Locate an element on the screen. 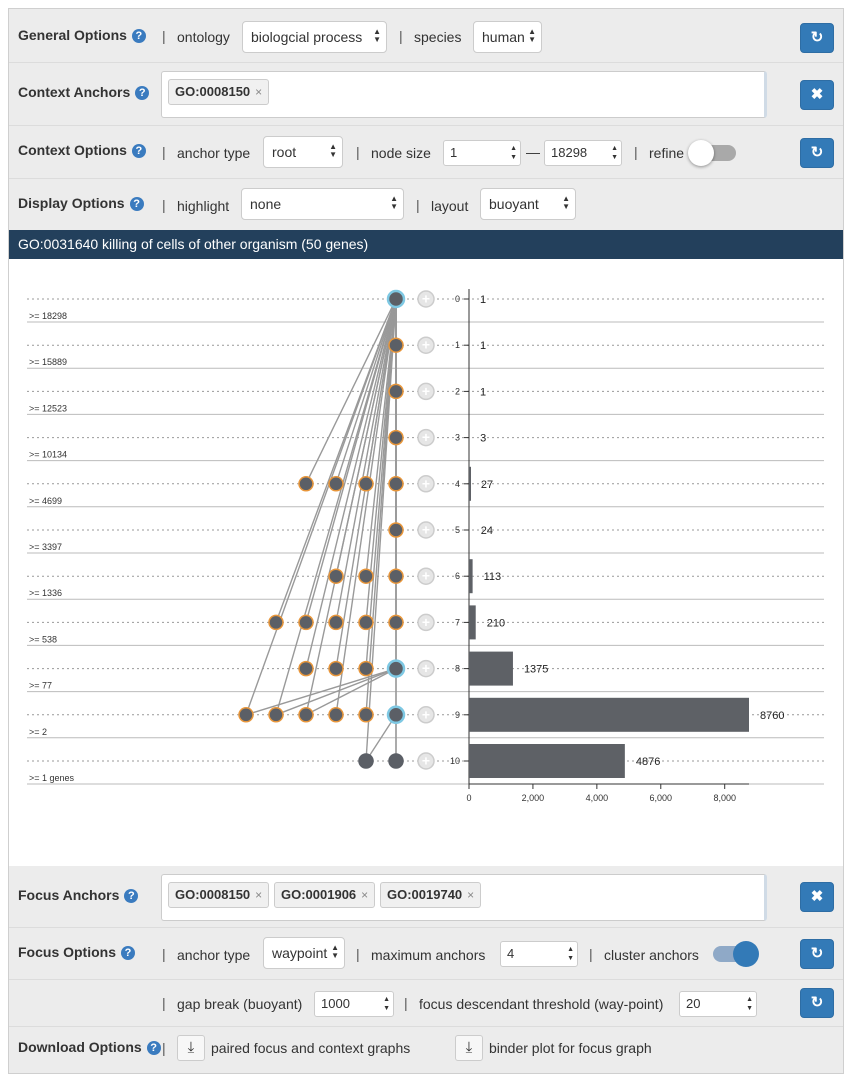  node-size-max-input: 18298 ▲ ▼ is located at coordinates (583, 153).